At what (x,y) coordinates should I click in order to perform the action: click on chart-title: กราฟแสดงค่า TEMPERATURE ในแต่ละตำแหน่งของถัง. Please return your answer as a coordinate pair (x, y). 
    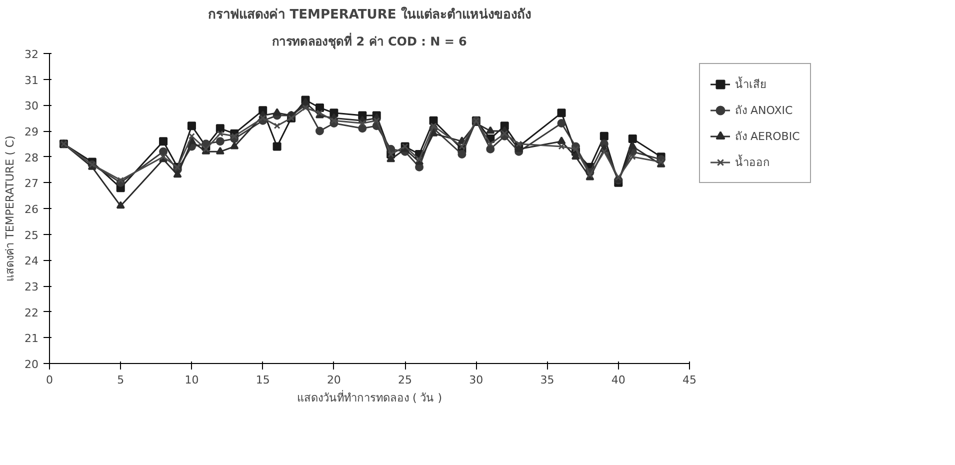
    Looking at the image, I should click on (369, 14).